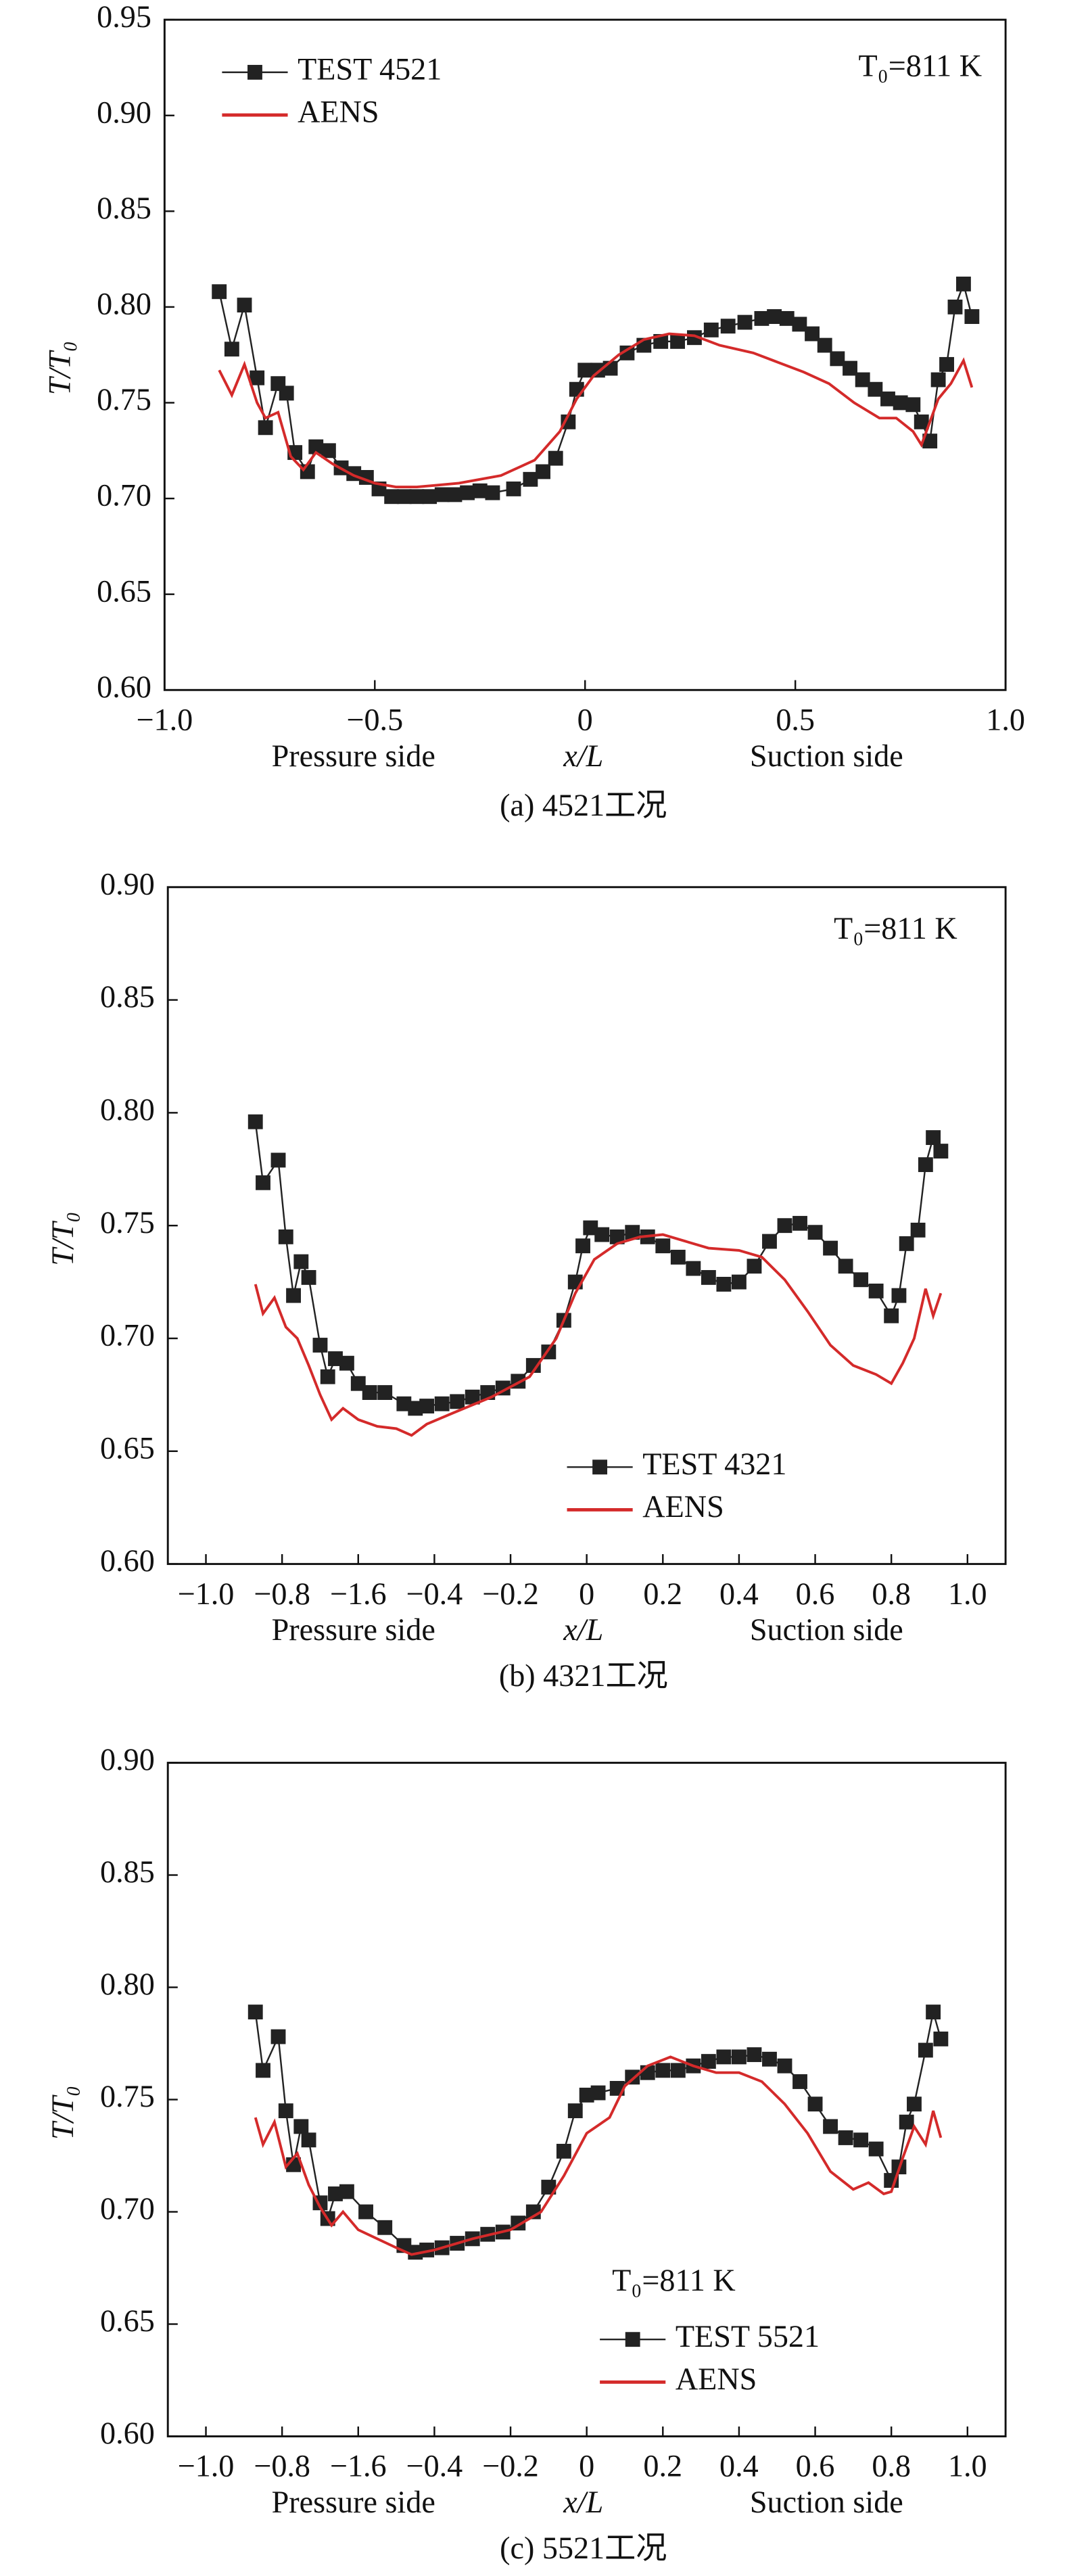  What do you see at coordinates (339, 112) in the screenshot?
I see `legend-label: AENS` at bounding box center [339, 112].